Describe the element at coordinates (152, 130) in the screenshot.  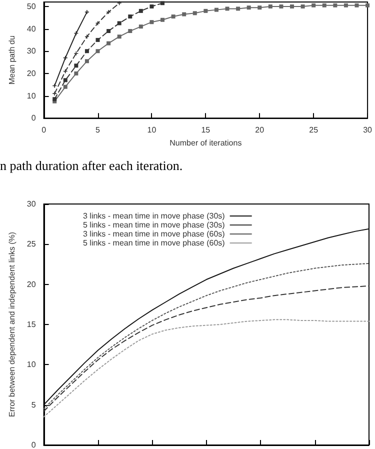
I see `x-tick-label: 10` at that location.